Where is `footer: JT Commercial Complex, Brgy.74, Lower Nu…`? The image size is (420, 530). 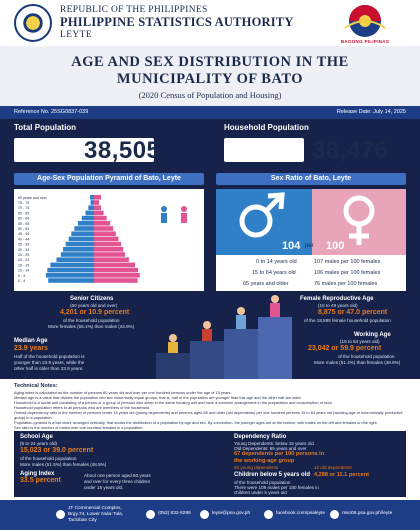 footer: JT Commercial Complex, Brgy.74, Lower Nu… is located at coordinates (210, 515).